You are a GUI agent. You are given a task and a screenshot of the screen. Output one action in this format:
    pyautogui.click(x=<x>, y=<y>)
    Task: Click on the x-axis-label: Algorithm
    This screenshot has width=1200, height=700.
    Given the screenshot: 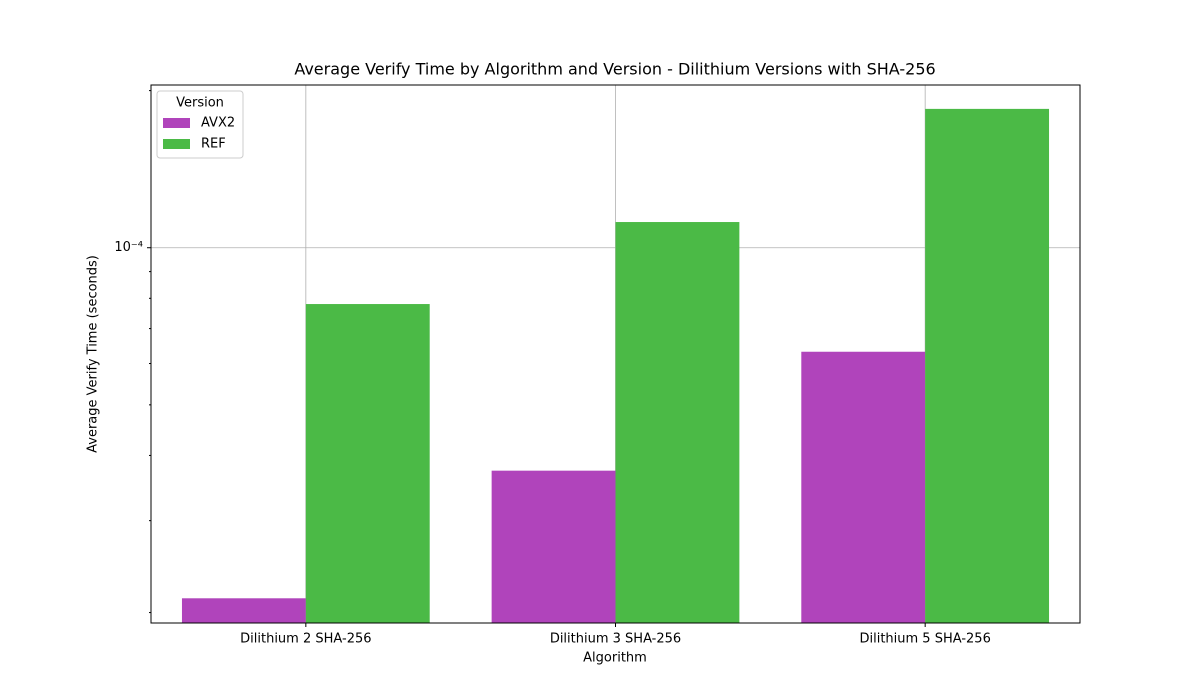 What is the action you would take?
    pyautogui.click(x=615, y=658)
    